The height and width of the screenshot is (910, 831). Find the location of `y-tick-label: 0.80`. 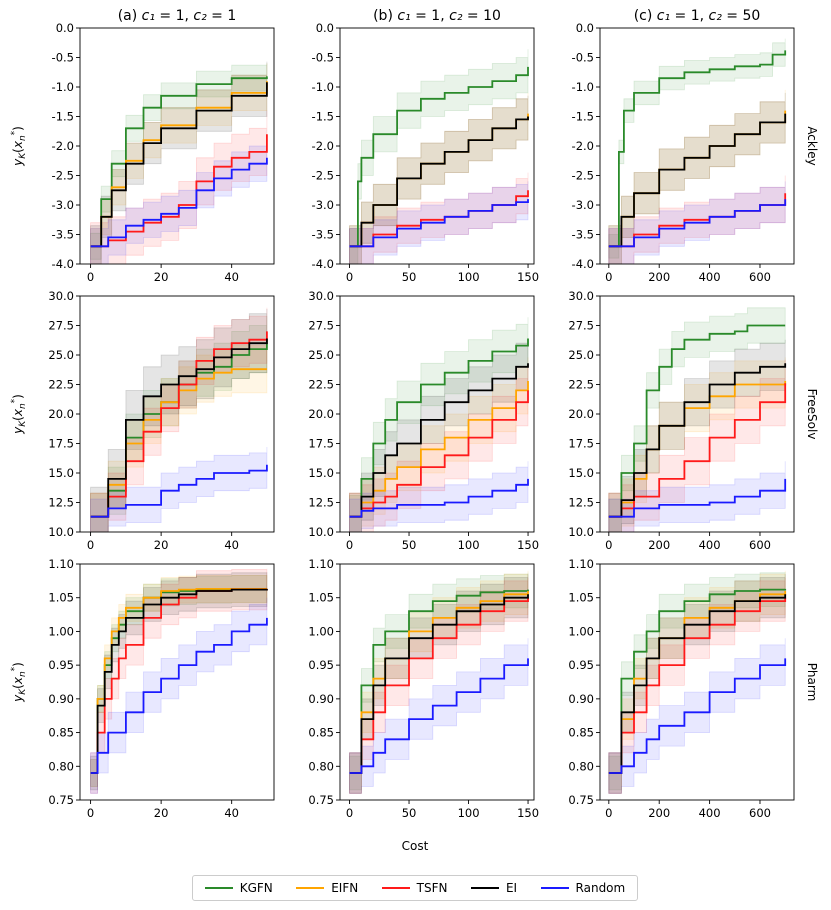

y-tick-label: 0.80 is located at coordinates (61, 766).